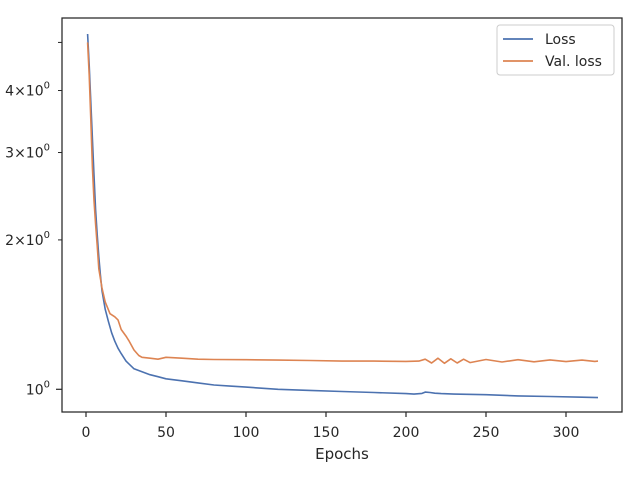 The width and height of the screenshot is (640, 480). I want to click on x-tick-label: 300, so click(566, 433).